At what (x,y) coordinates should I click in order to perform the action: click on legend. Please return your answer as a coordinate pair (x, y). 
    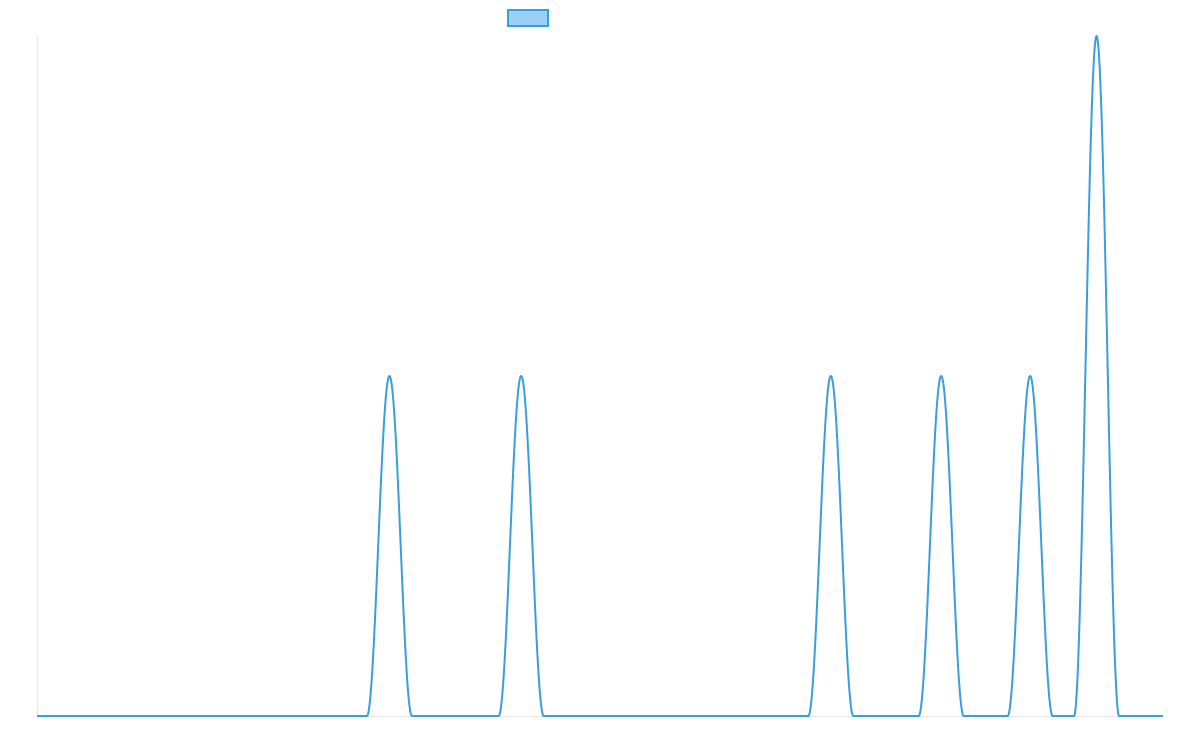
    Looking at the image, I should click on (528, 18).